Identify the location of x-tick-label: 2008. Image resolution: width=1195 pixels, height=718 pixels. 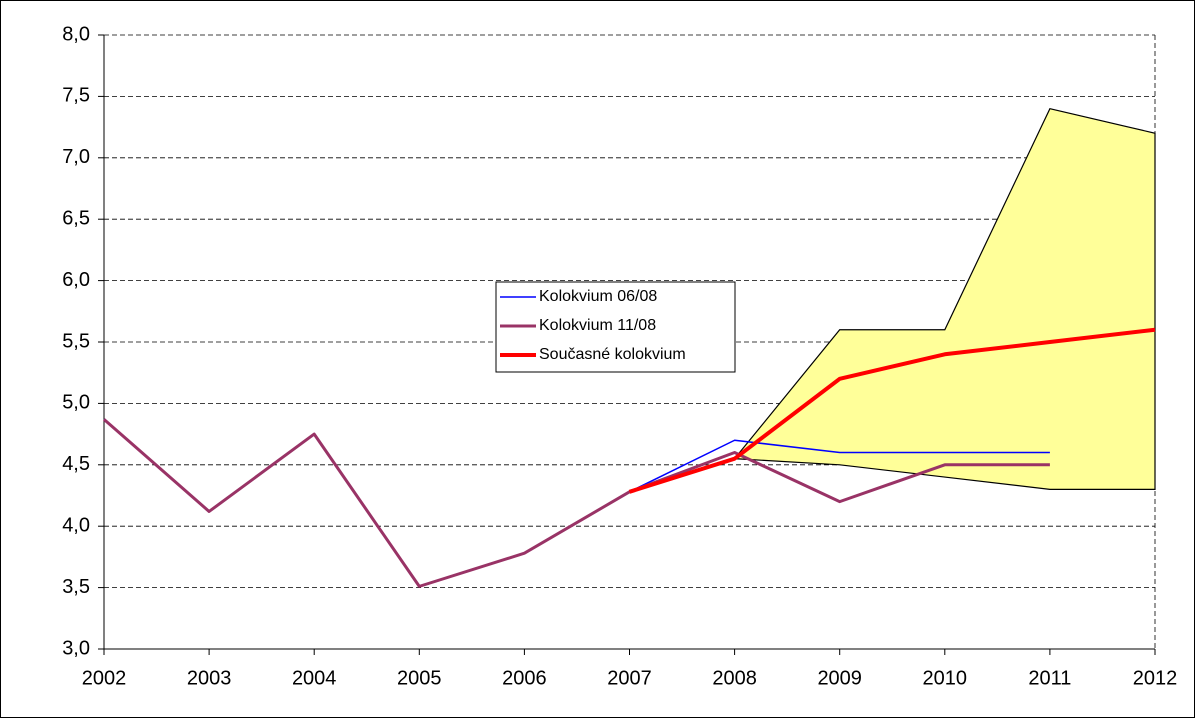
(734, 678).